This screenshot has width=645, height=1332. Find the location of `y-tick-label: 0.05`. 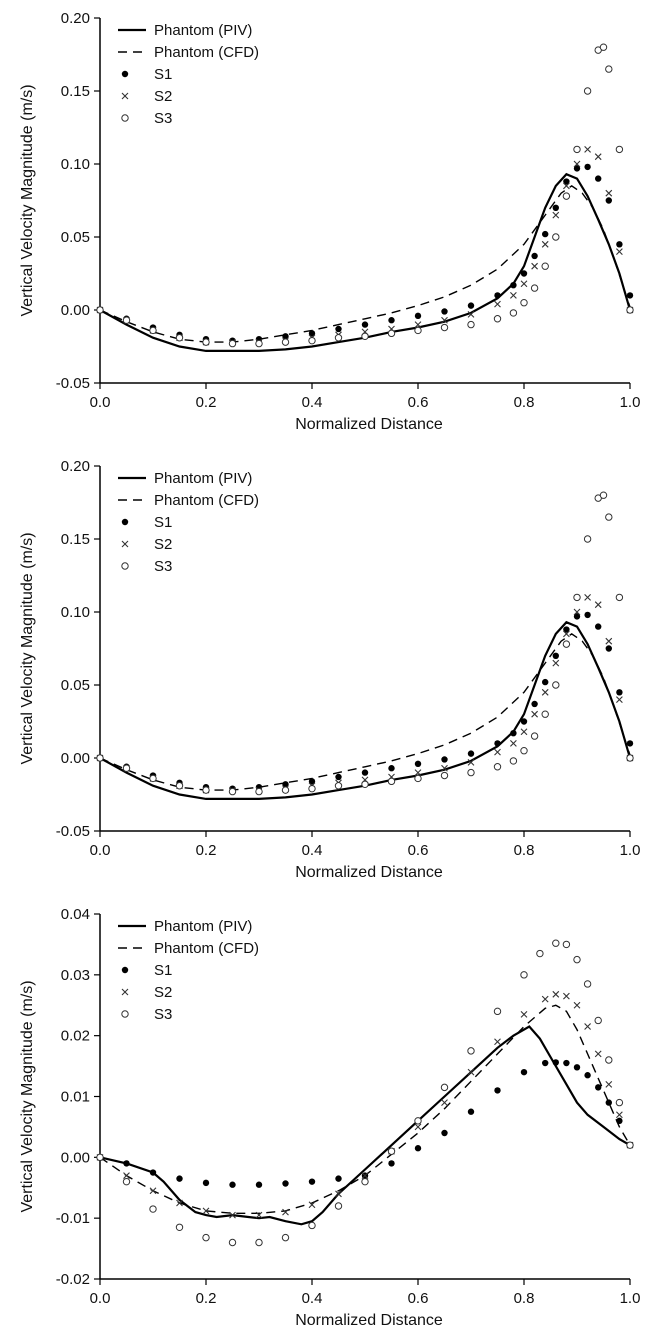

y-tick-label: 0.05 is located at coordinates (75, 237).